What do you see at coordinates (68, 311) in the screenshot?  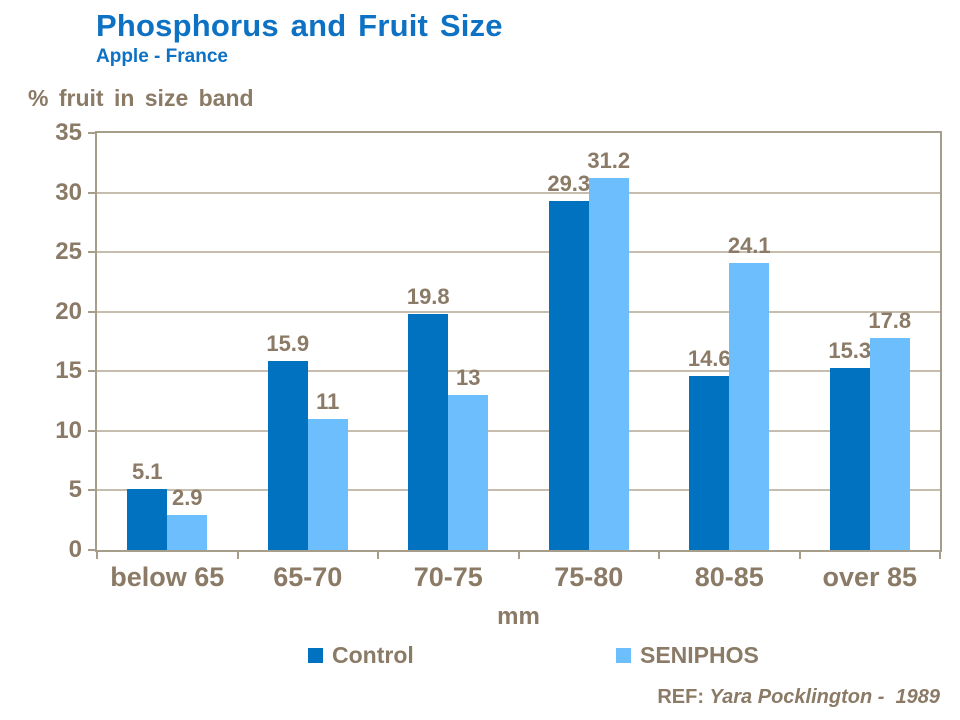 I see `y-tick-label: 20` at bounding box center [68, 311].